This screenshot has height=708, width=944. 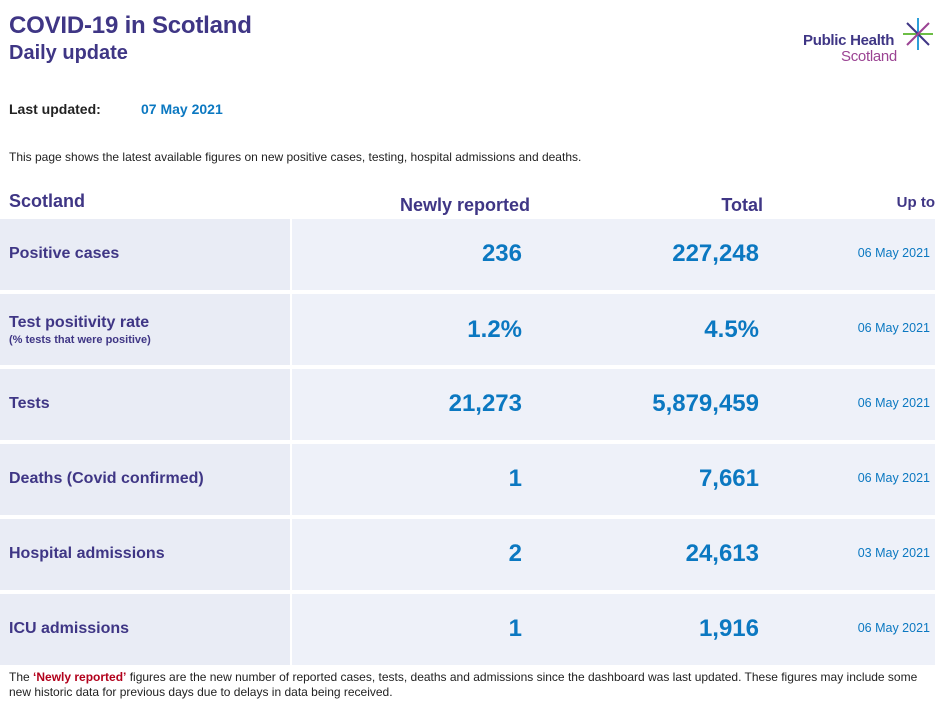 What do you see at coordinates (849, 40) in the screenshot?
I see `logo-text-line1: Public Health` at bounding box center [849, 40].